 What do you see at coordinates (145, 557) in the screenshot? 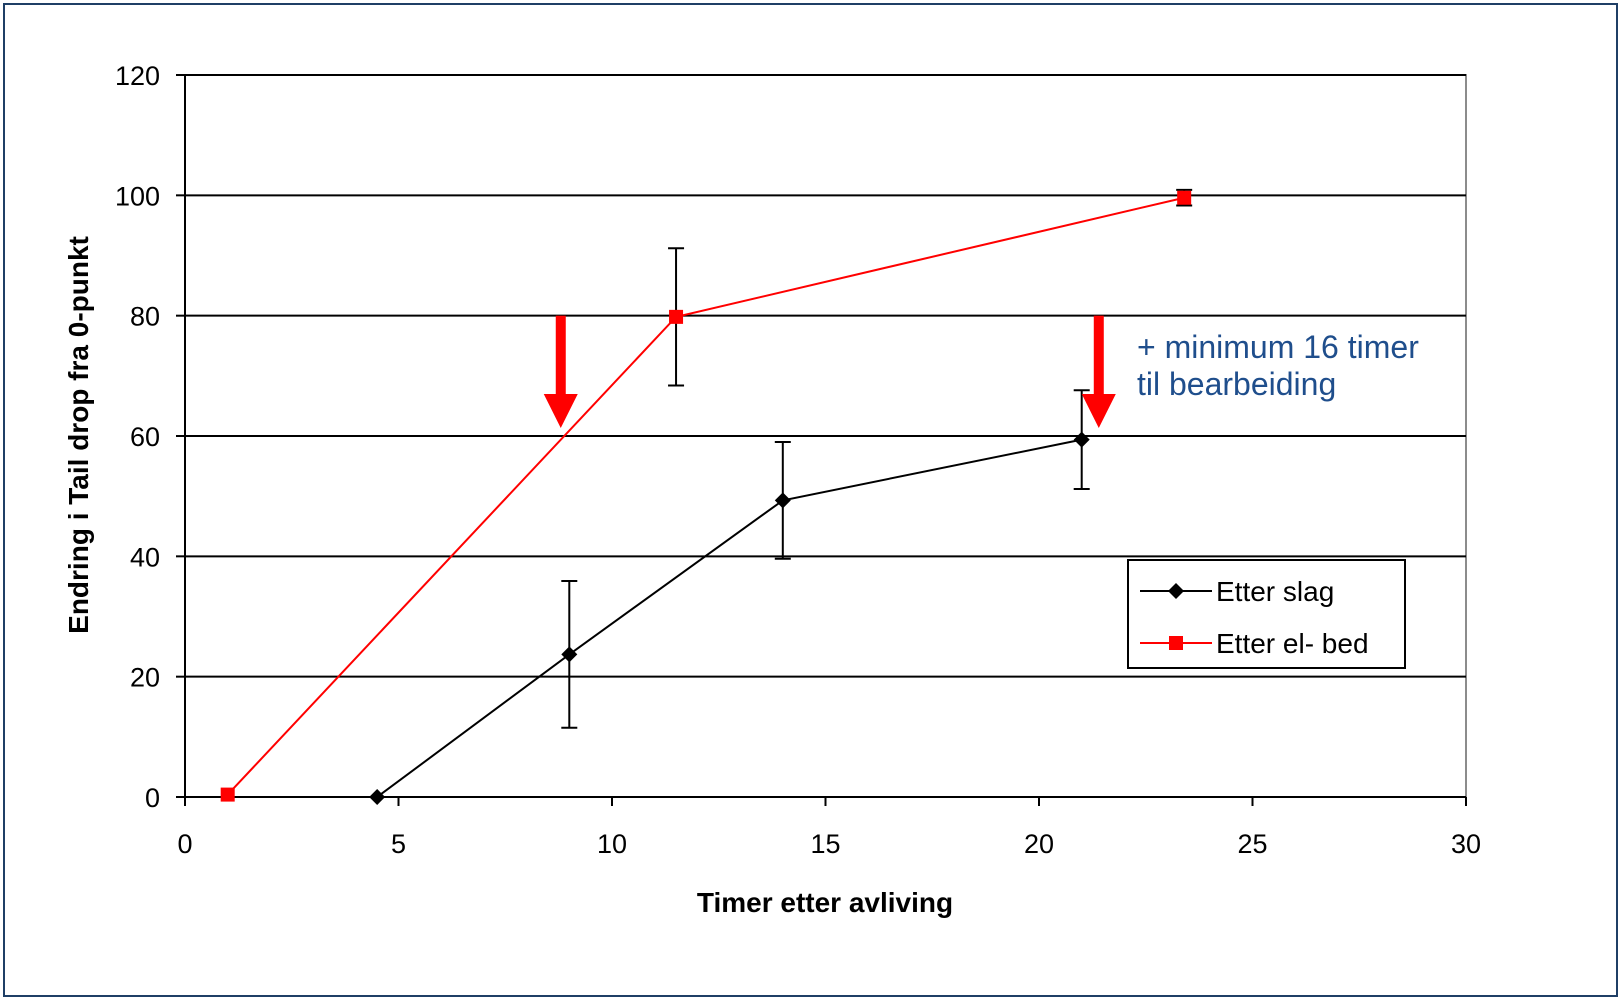
I see `y-tick-label: 40` at bounding box center [145, 557].